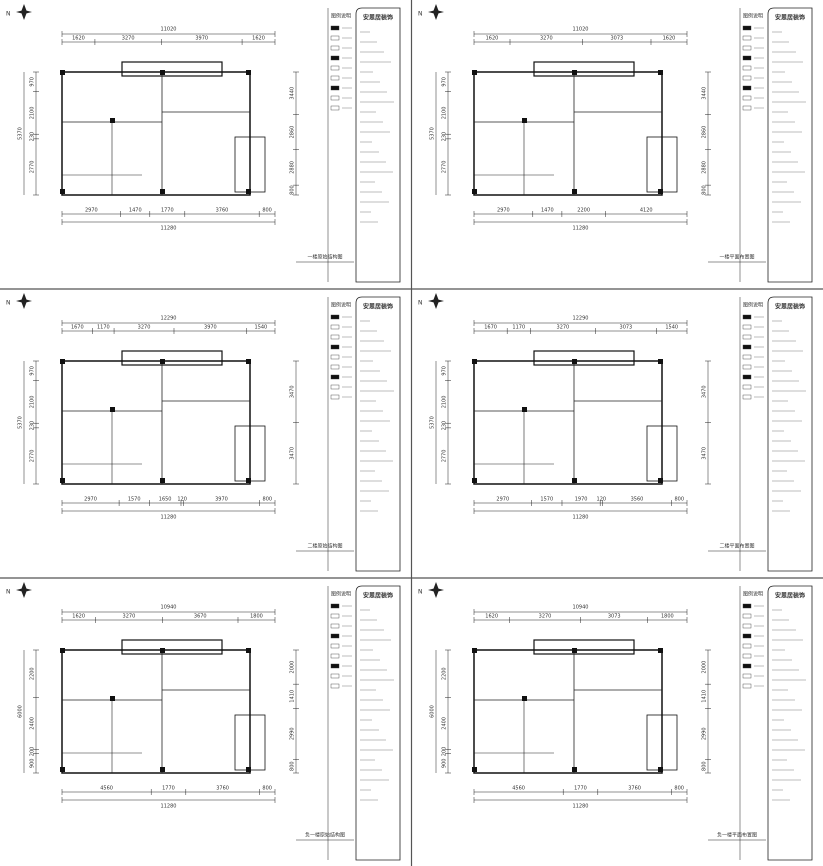 The height and width of the screenshot is (866, 823). I want to click on drawing-title: 负一楼原始结构图, so click(325, 835).